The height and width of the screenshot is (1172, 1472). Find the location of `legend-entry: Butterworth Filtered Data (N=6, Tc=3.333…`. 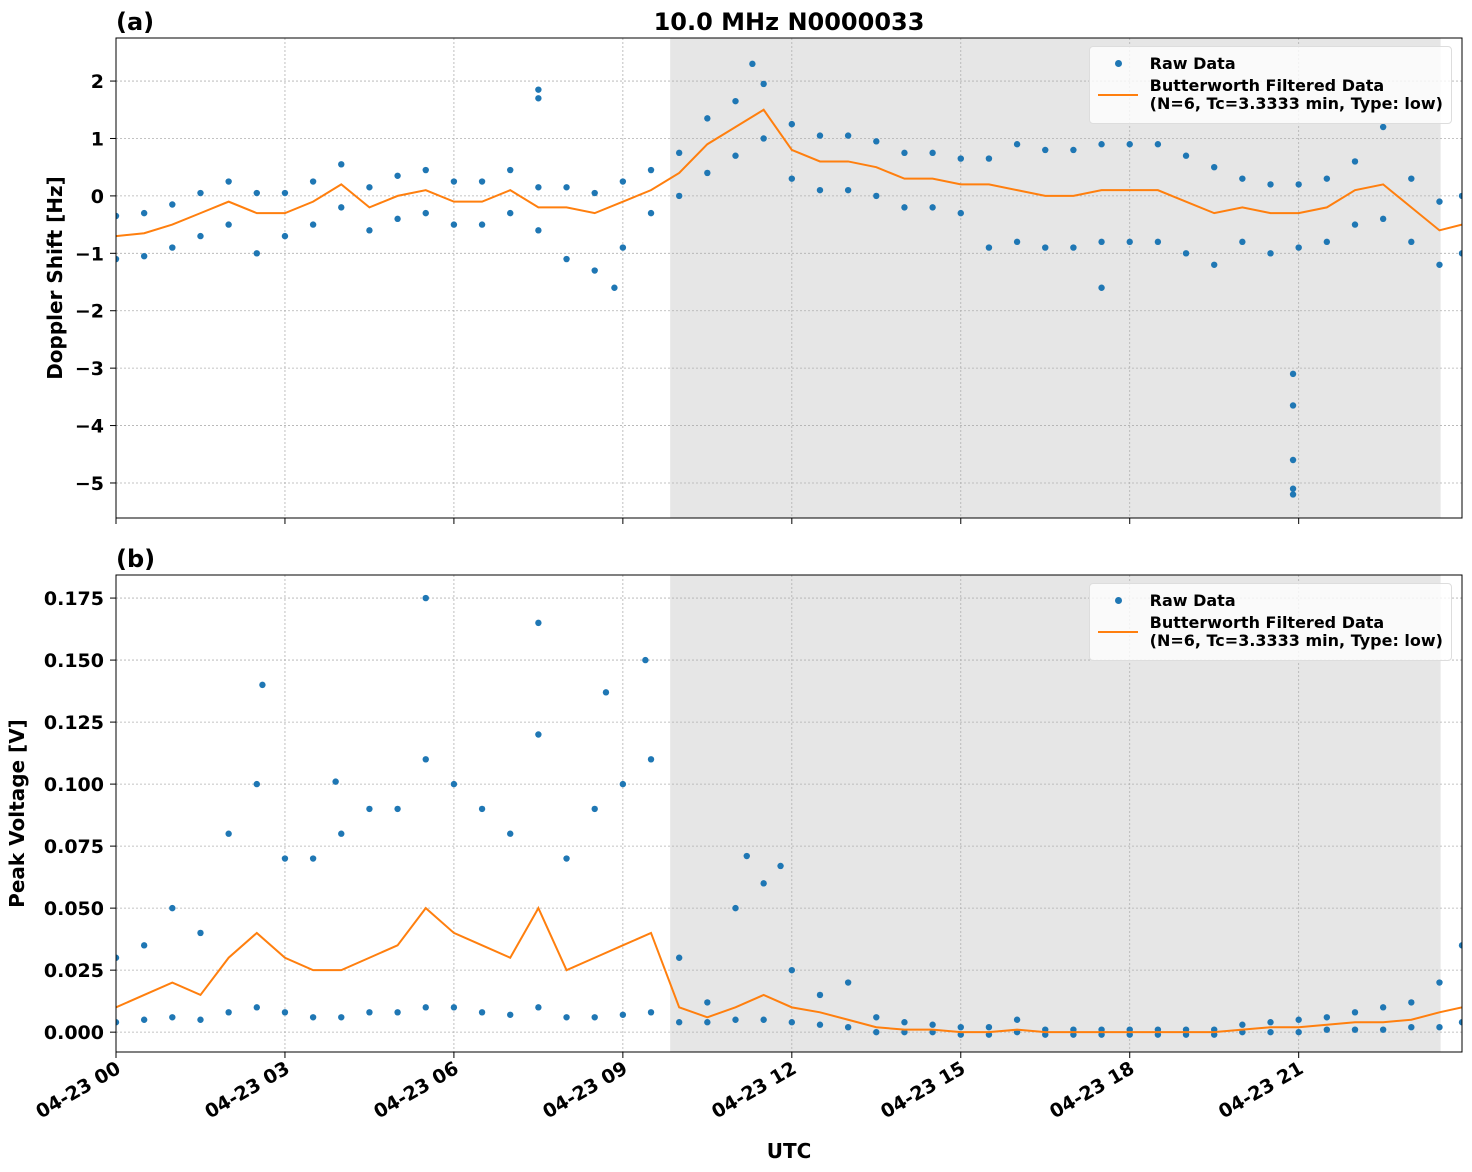

legend-entry: Butterworth Filtered Data (N=6, Tc=3.333… is located at coordinates (1270, 94).